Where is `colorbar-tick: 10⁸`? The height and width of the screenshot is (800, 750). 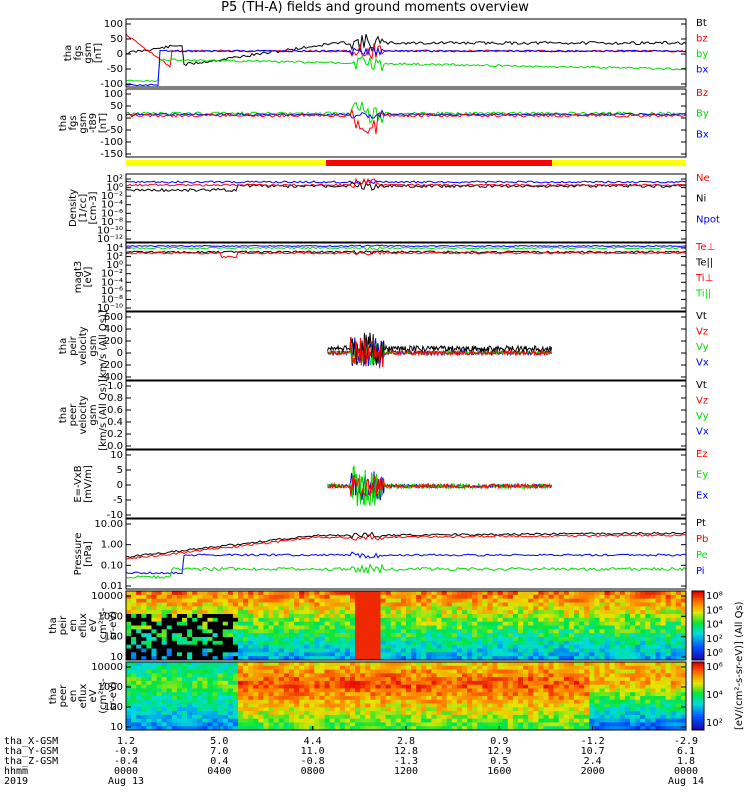
colorbar-tick: 10⁸ is located at coordinates (714, 596).